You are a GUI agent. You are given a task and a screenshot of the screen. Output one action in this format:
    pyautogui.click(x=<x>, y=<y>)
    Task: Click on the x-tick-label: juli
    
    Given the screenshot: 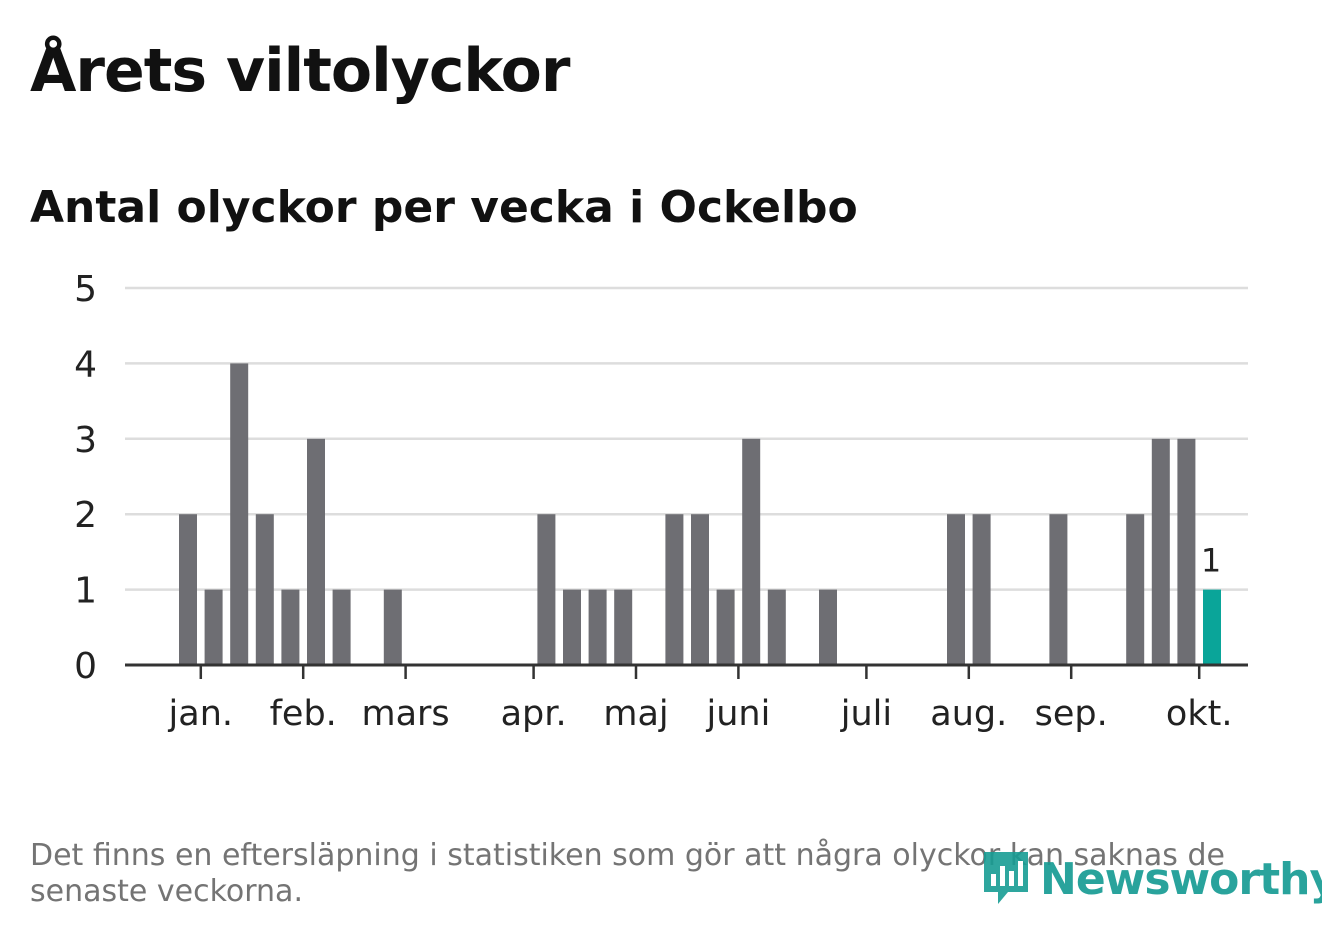 What is the action you would take?
    pyautogui.click(x=866, y=714)
    